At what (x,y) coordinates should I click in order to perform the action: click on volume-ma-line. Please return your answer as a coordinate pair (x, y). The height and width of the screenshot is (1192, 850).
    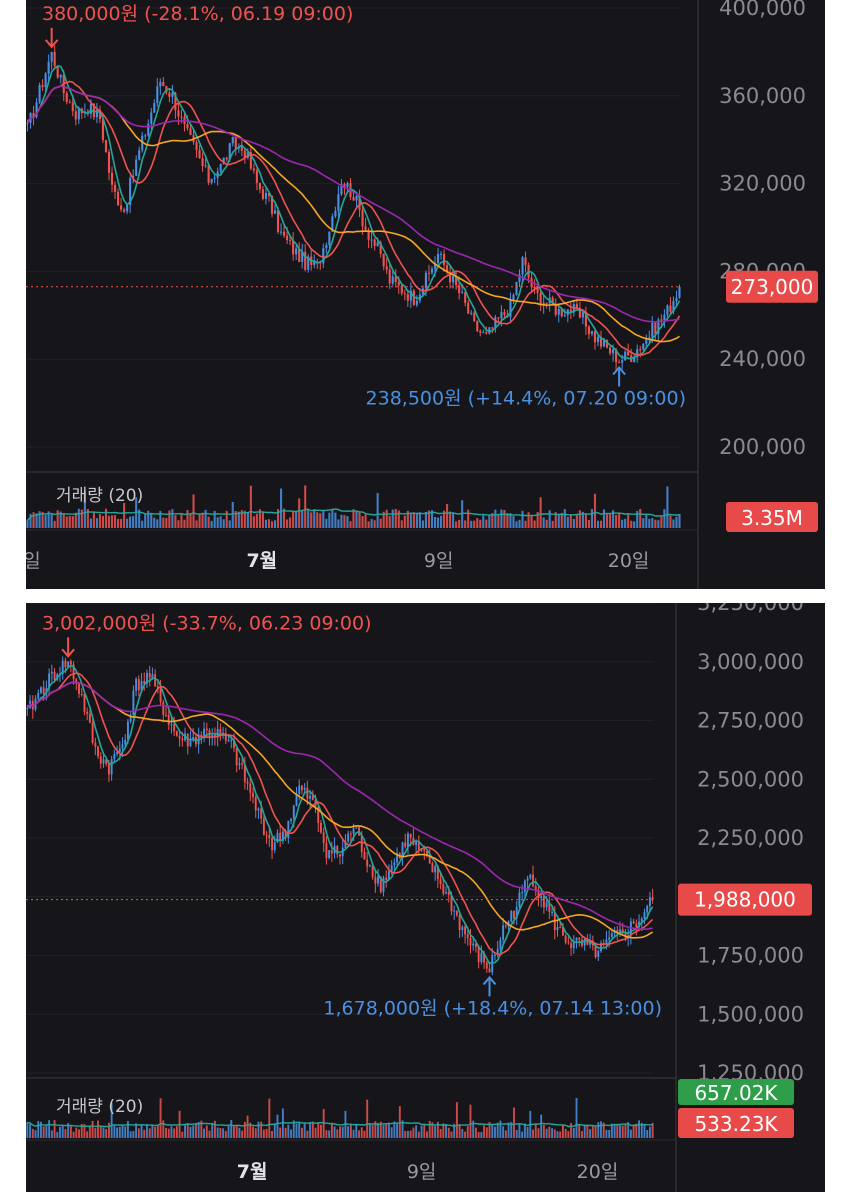
    Looking at the image, I should click on (353, 514).